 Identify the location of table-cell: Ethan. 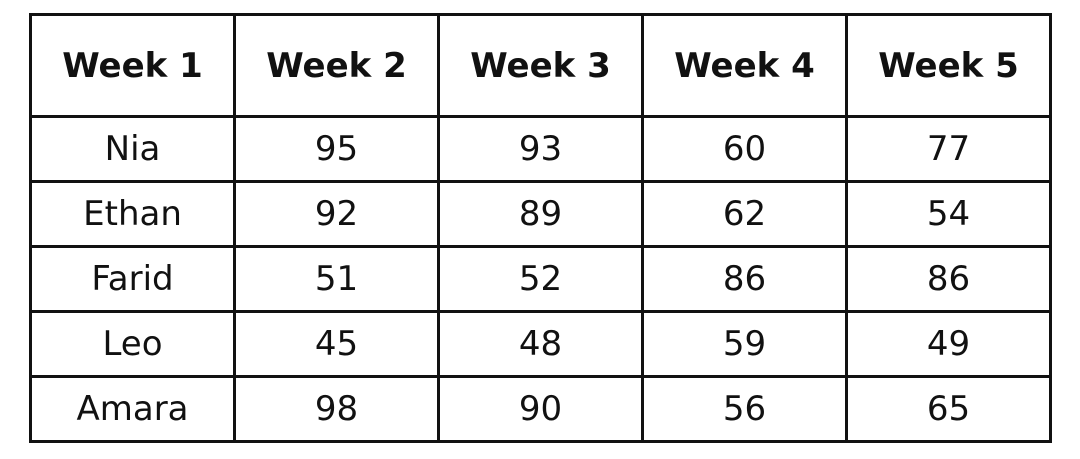
(132, 214).